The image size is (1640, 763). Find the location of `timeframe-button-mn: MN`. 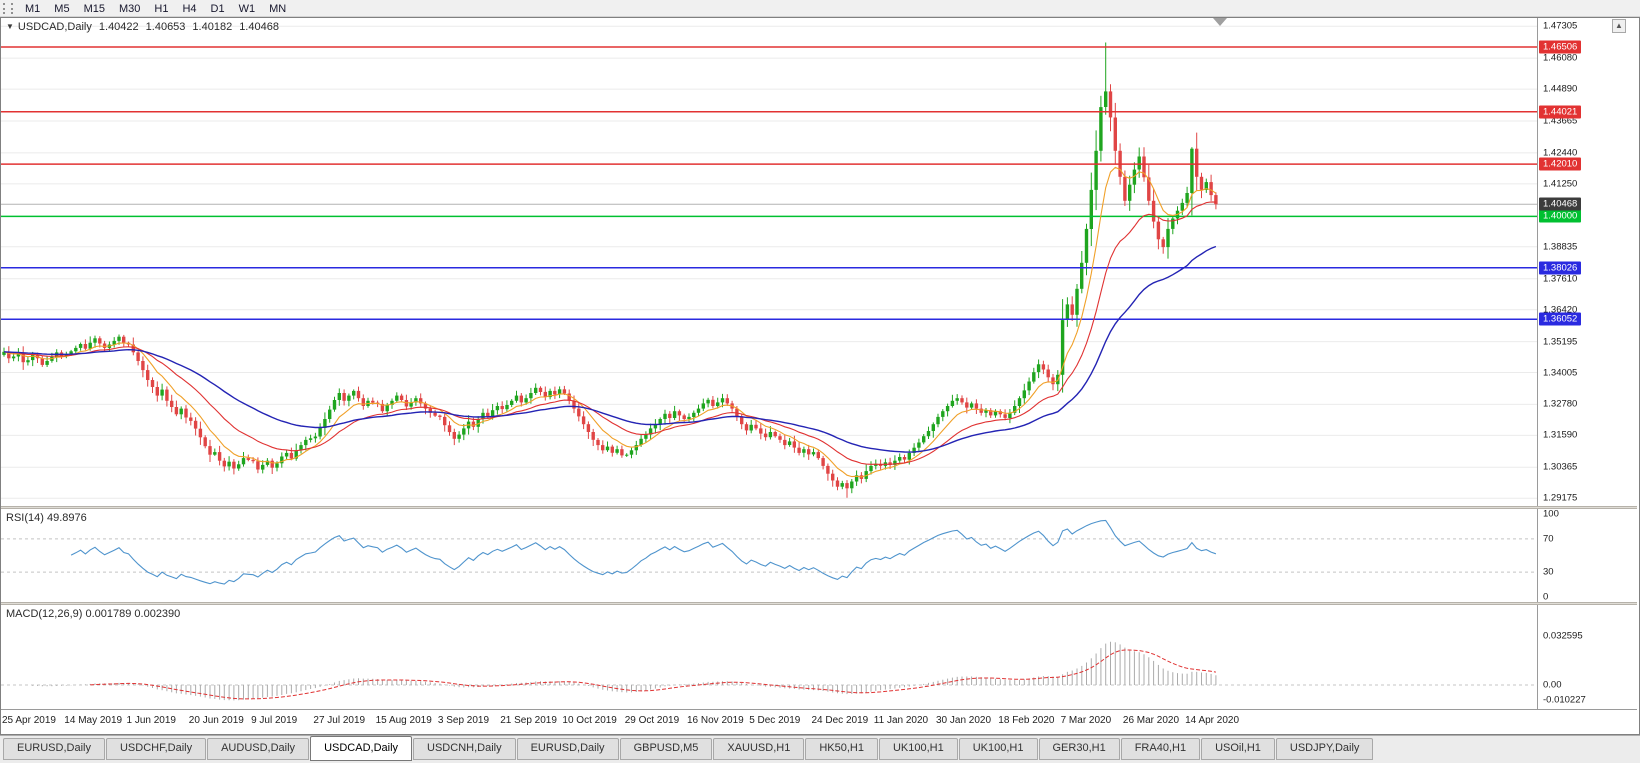

timeframe-button-mn: MN is located at coordinates (278, 9).